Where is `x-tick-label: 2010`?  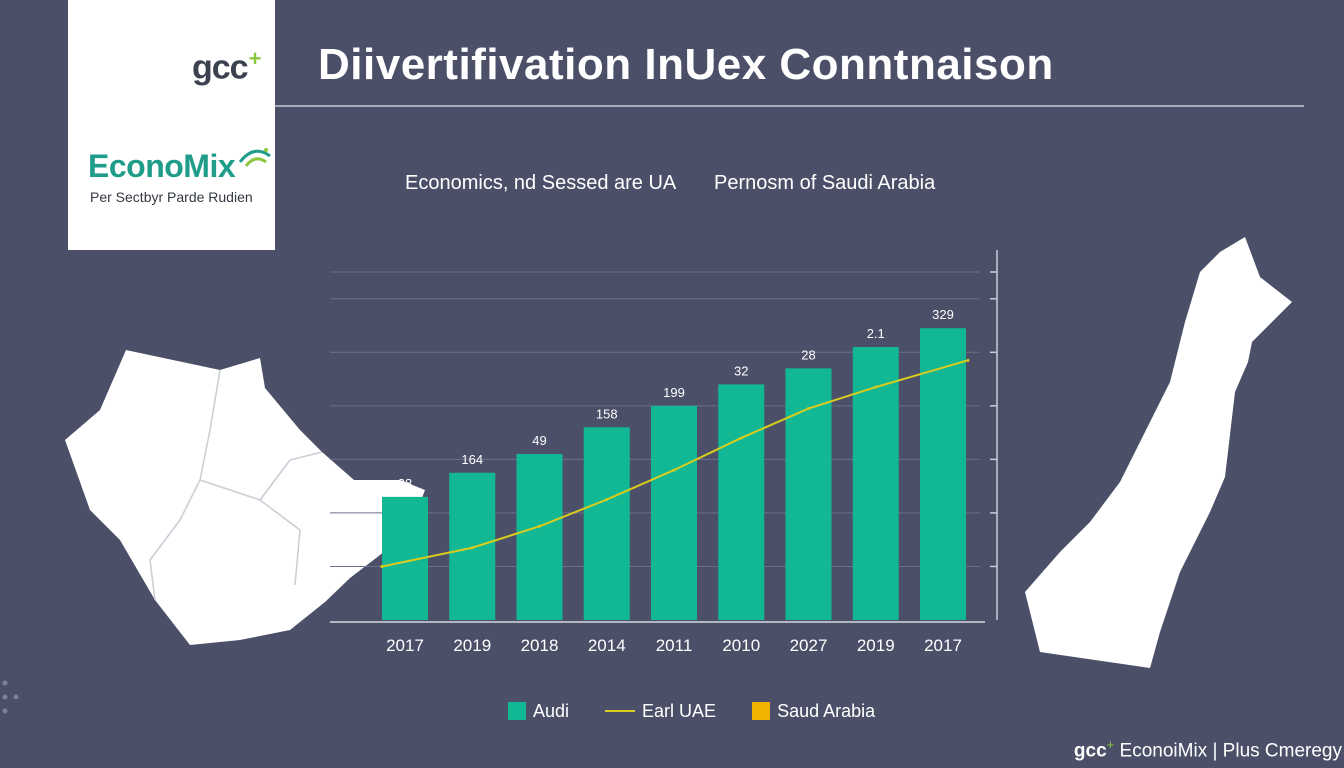
x-tick-label: 2010 is located at coordinates (741, 645).